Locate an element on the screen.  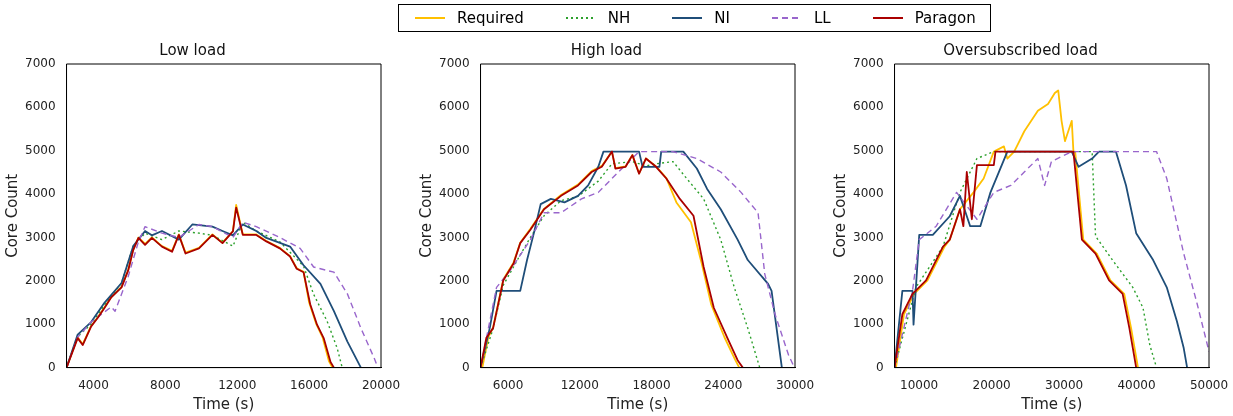
x-tick-label: 6000 is located at coordinates (508, 384).